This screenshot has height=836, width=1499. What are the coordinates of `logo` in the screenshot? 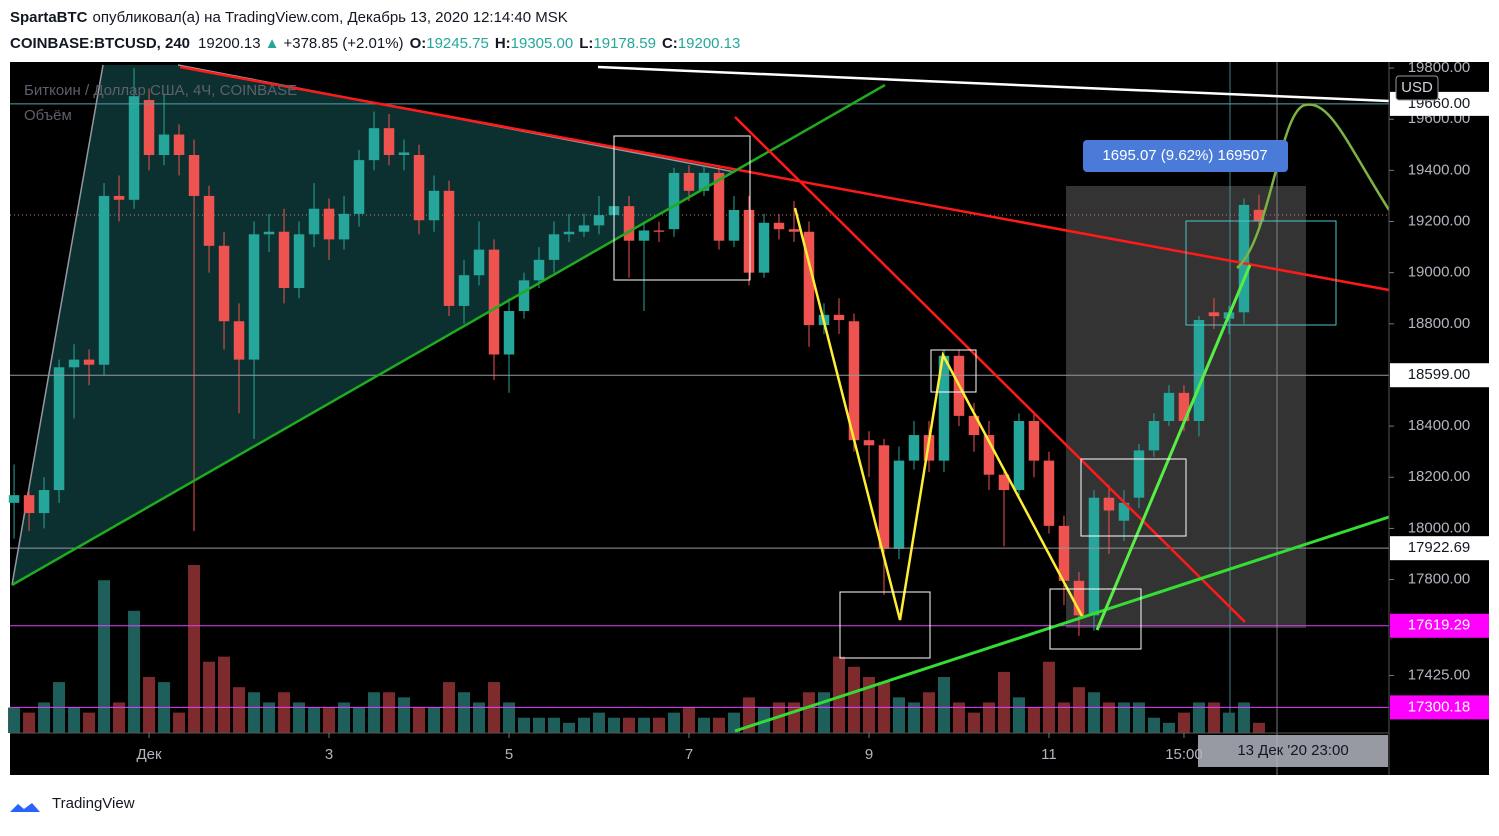 It's located at (25, 807).